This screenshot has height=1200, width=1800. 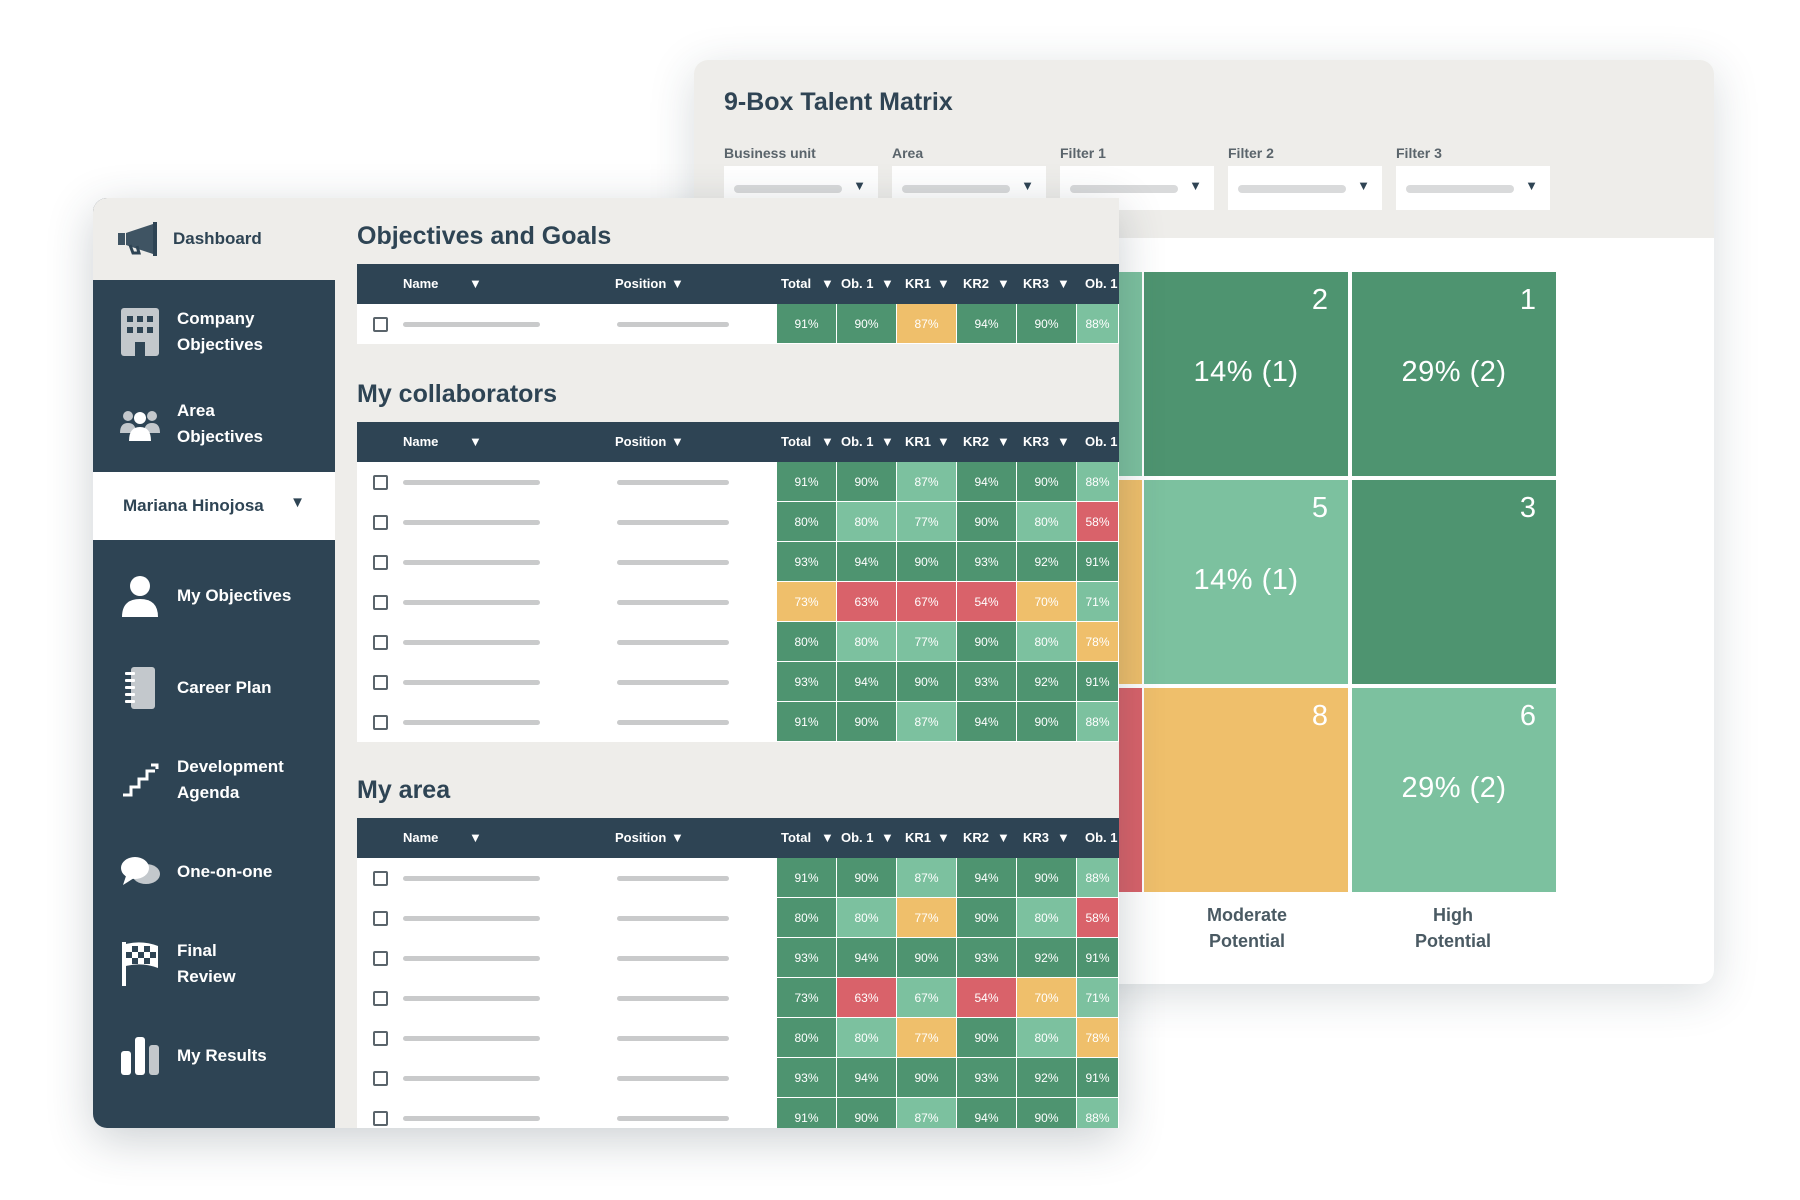 What do you see at coordinates (214, 506) in the screenshot?
I see `user-select: Mariana Hinojosa ▼` at bounding box center [214, 506].